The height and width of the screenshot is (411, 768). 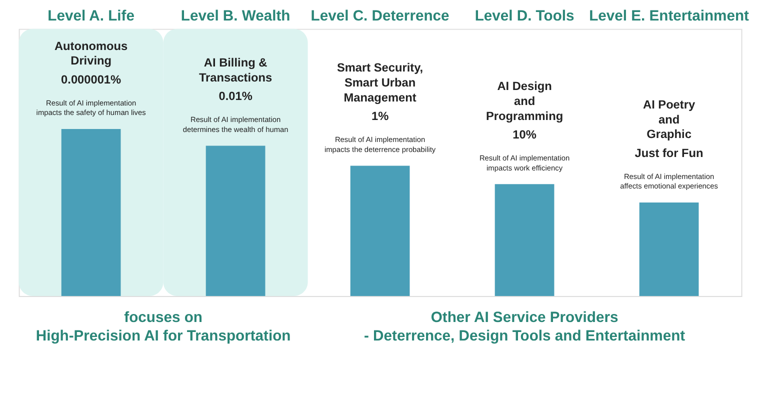 What do you see at coordinates (163, 327) in the screenshot?
I see `text: focuses on High-Precision AI for Transportation` at bounding box center [163, 327].